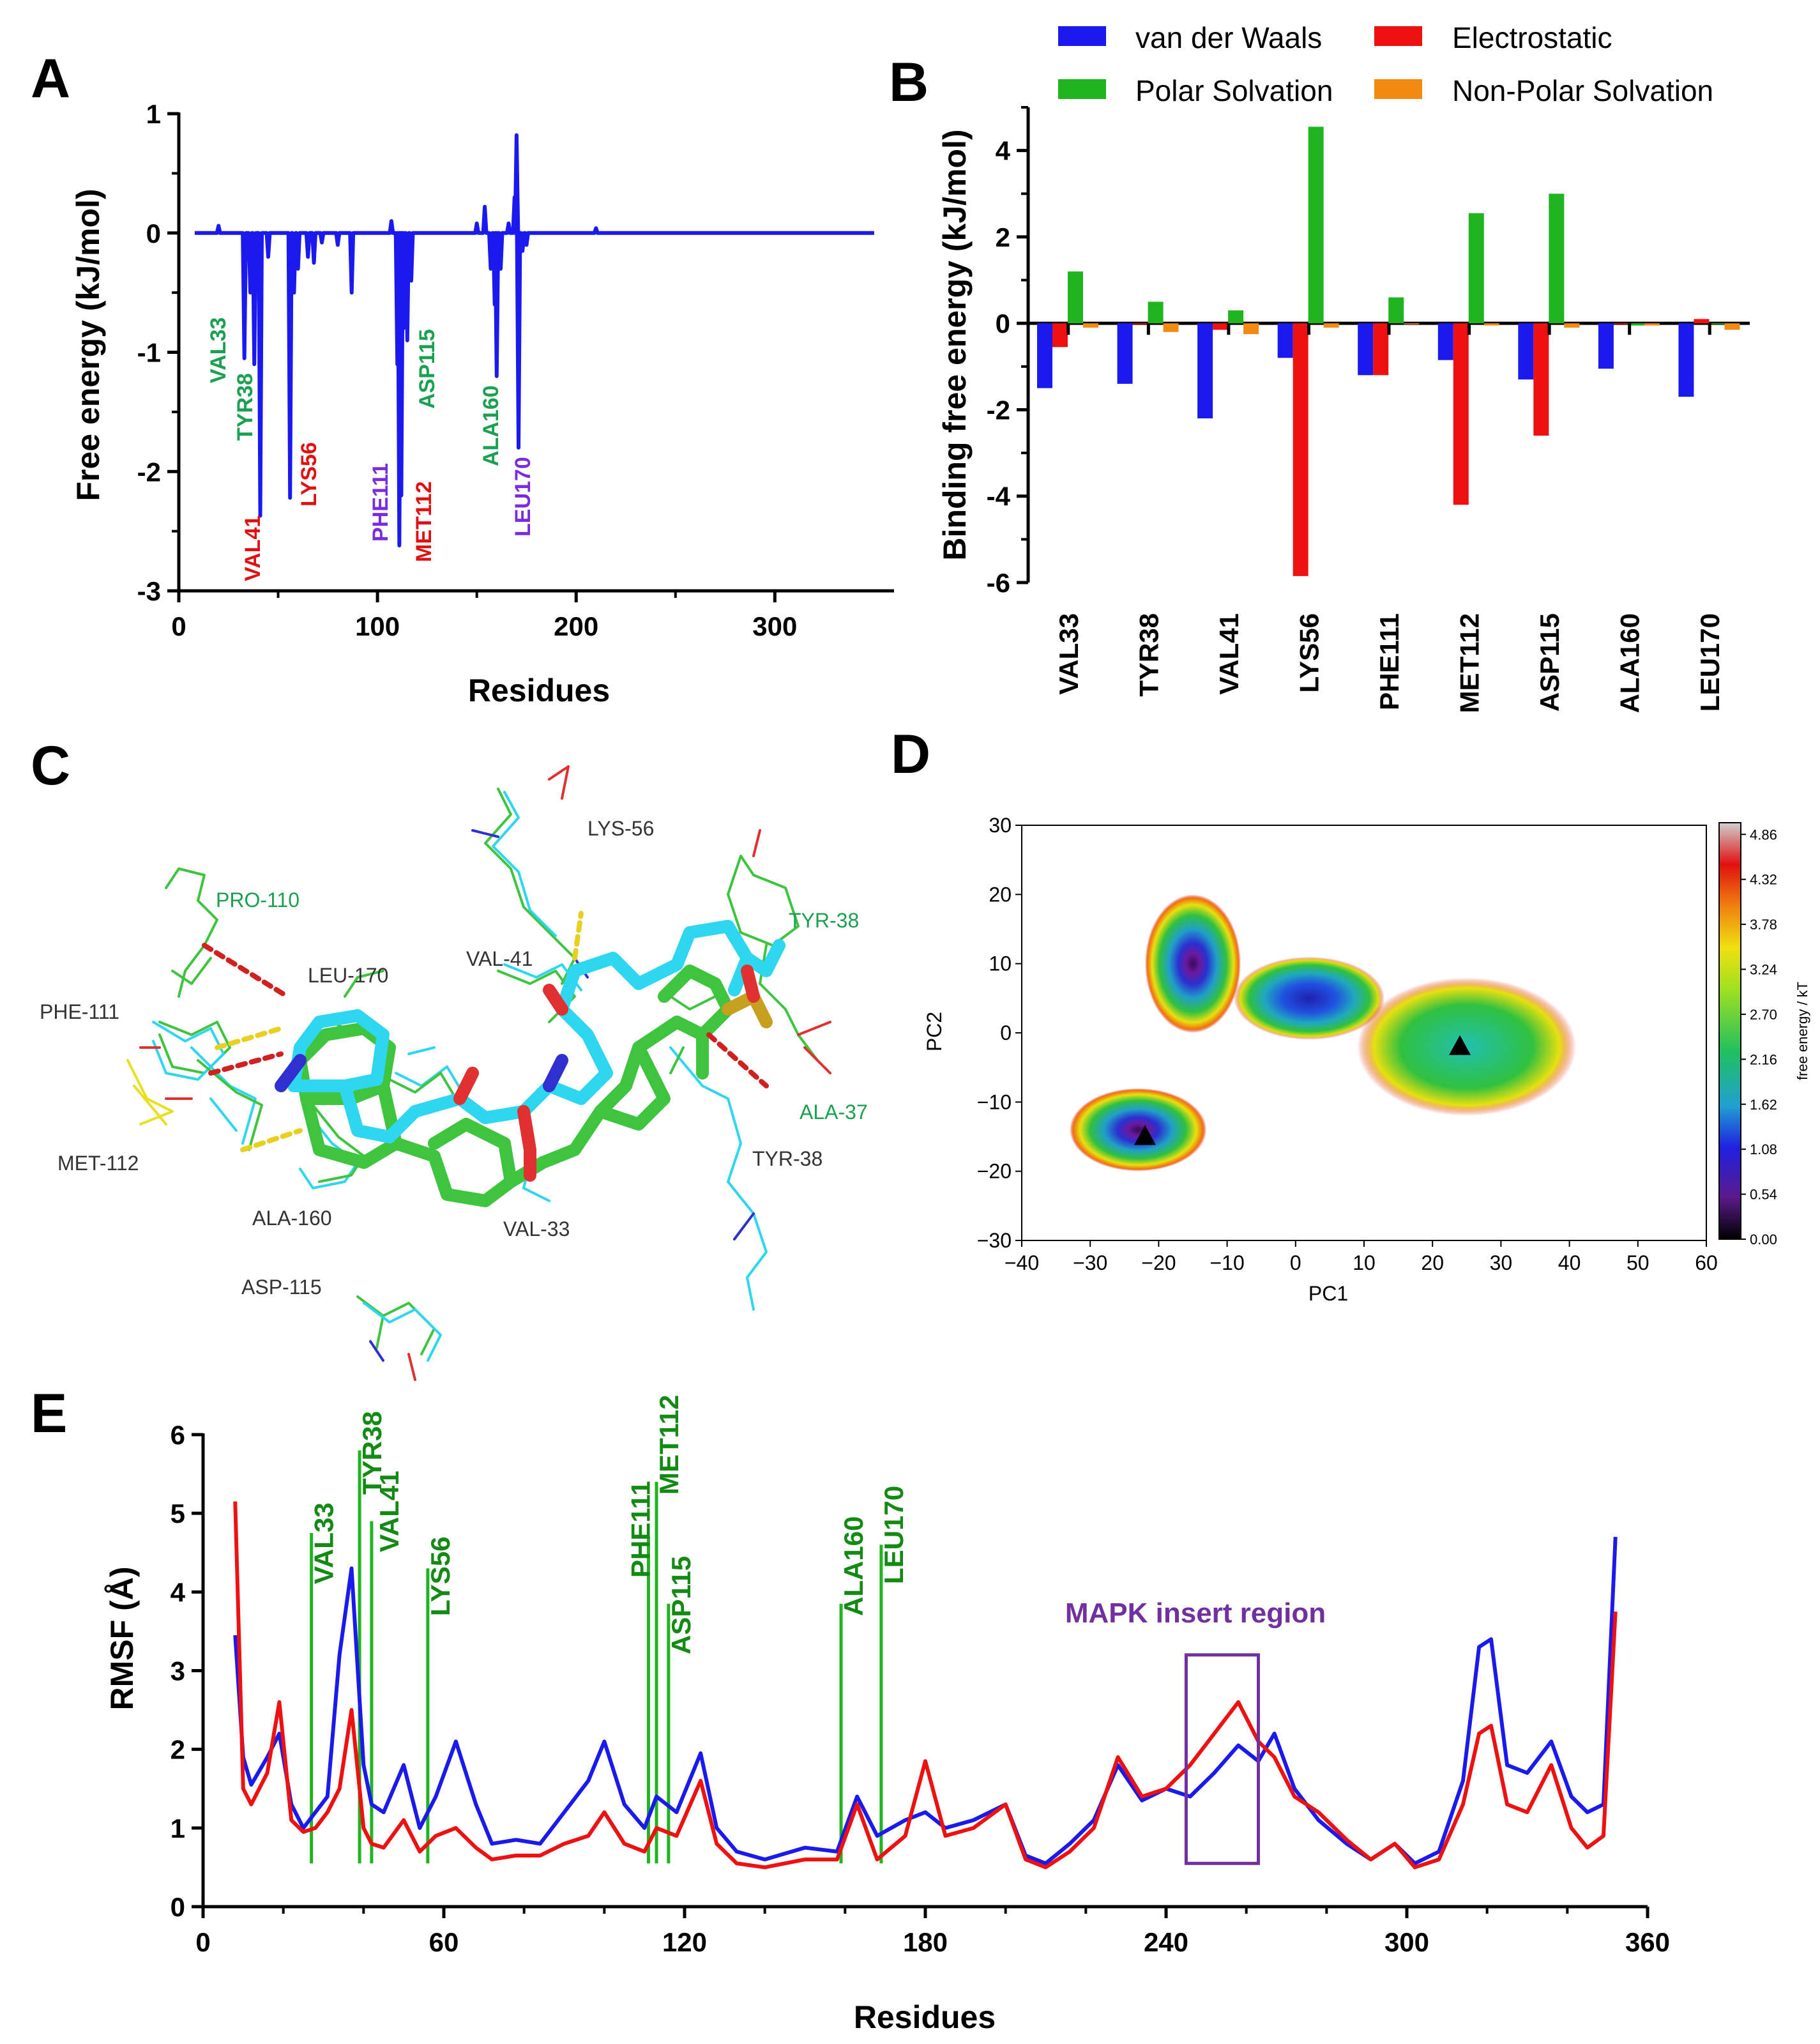 The image size is (1820, 2044). What do you see at coordinates (523, 497) in the screenshot?
I see `panel-a-residue-label: LEU170` at bounding box center [523, 497].